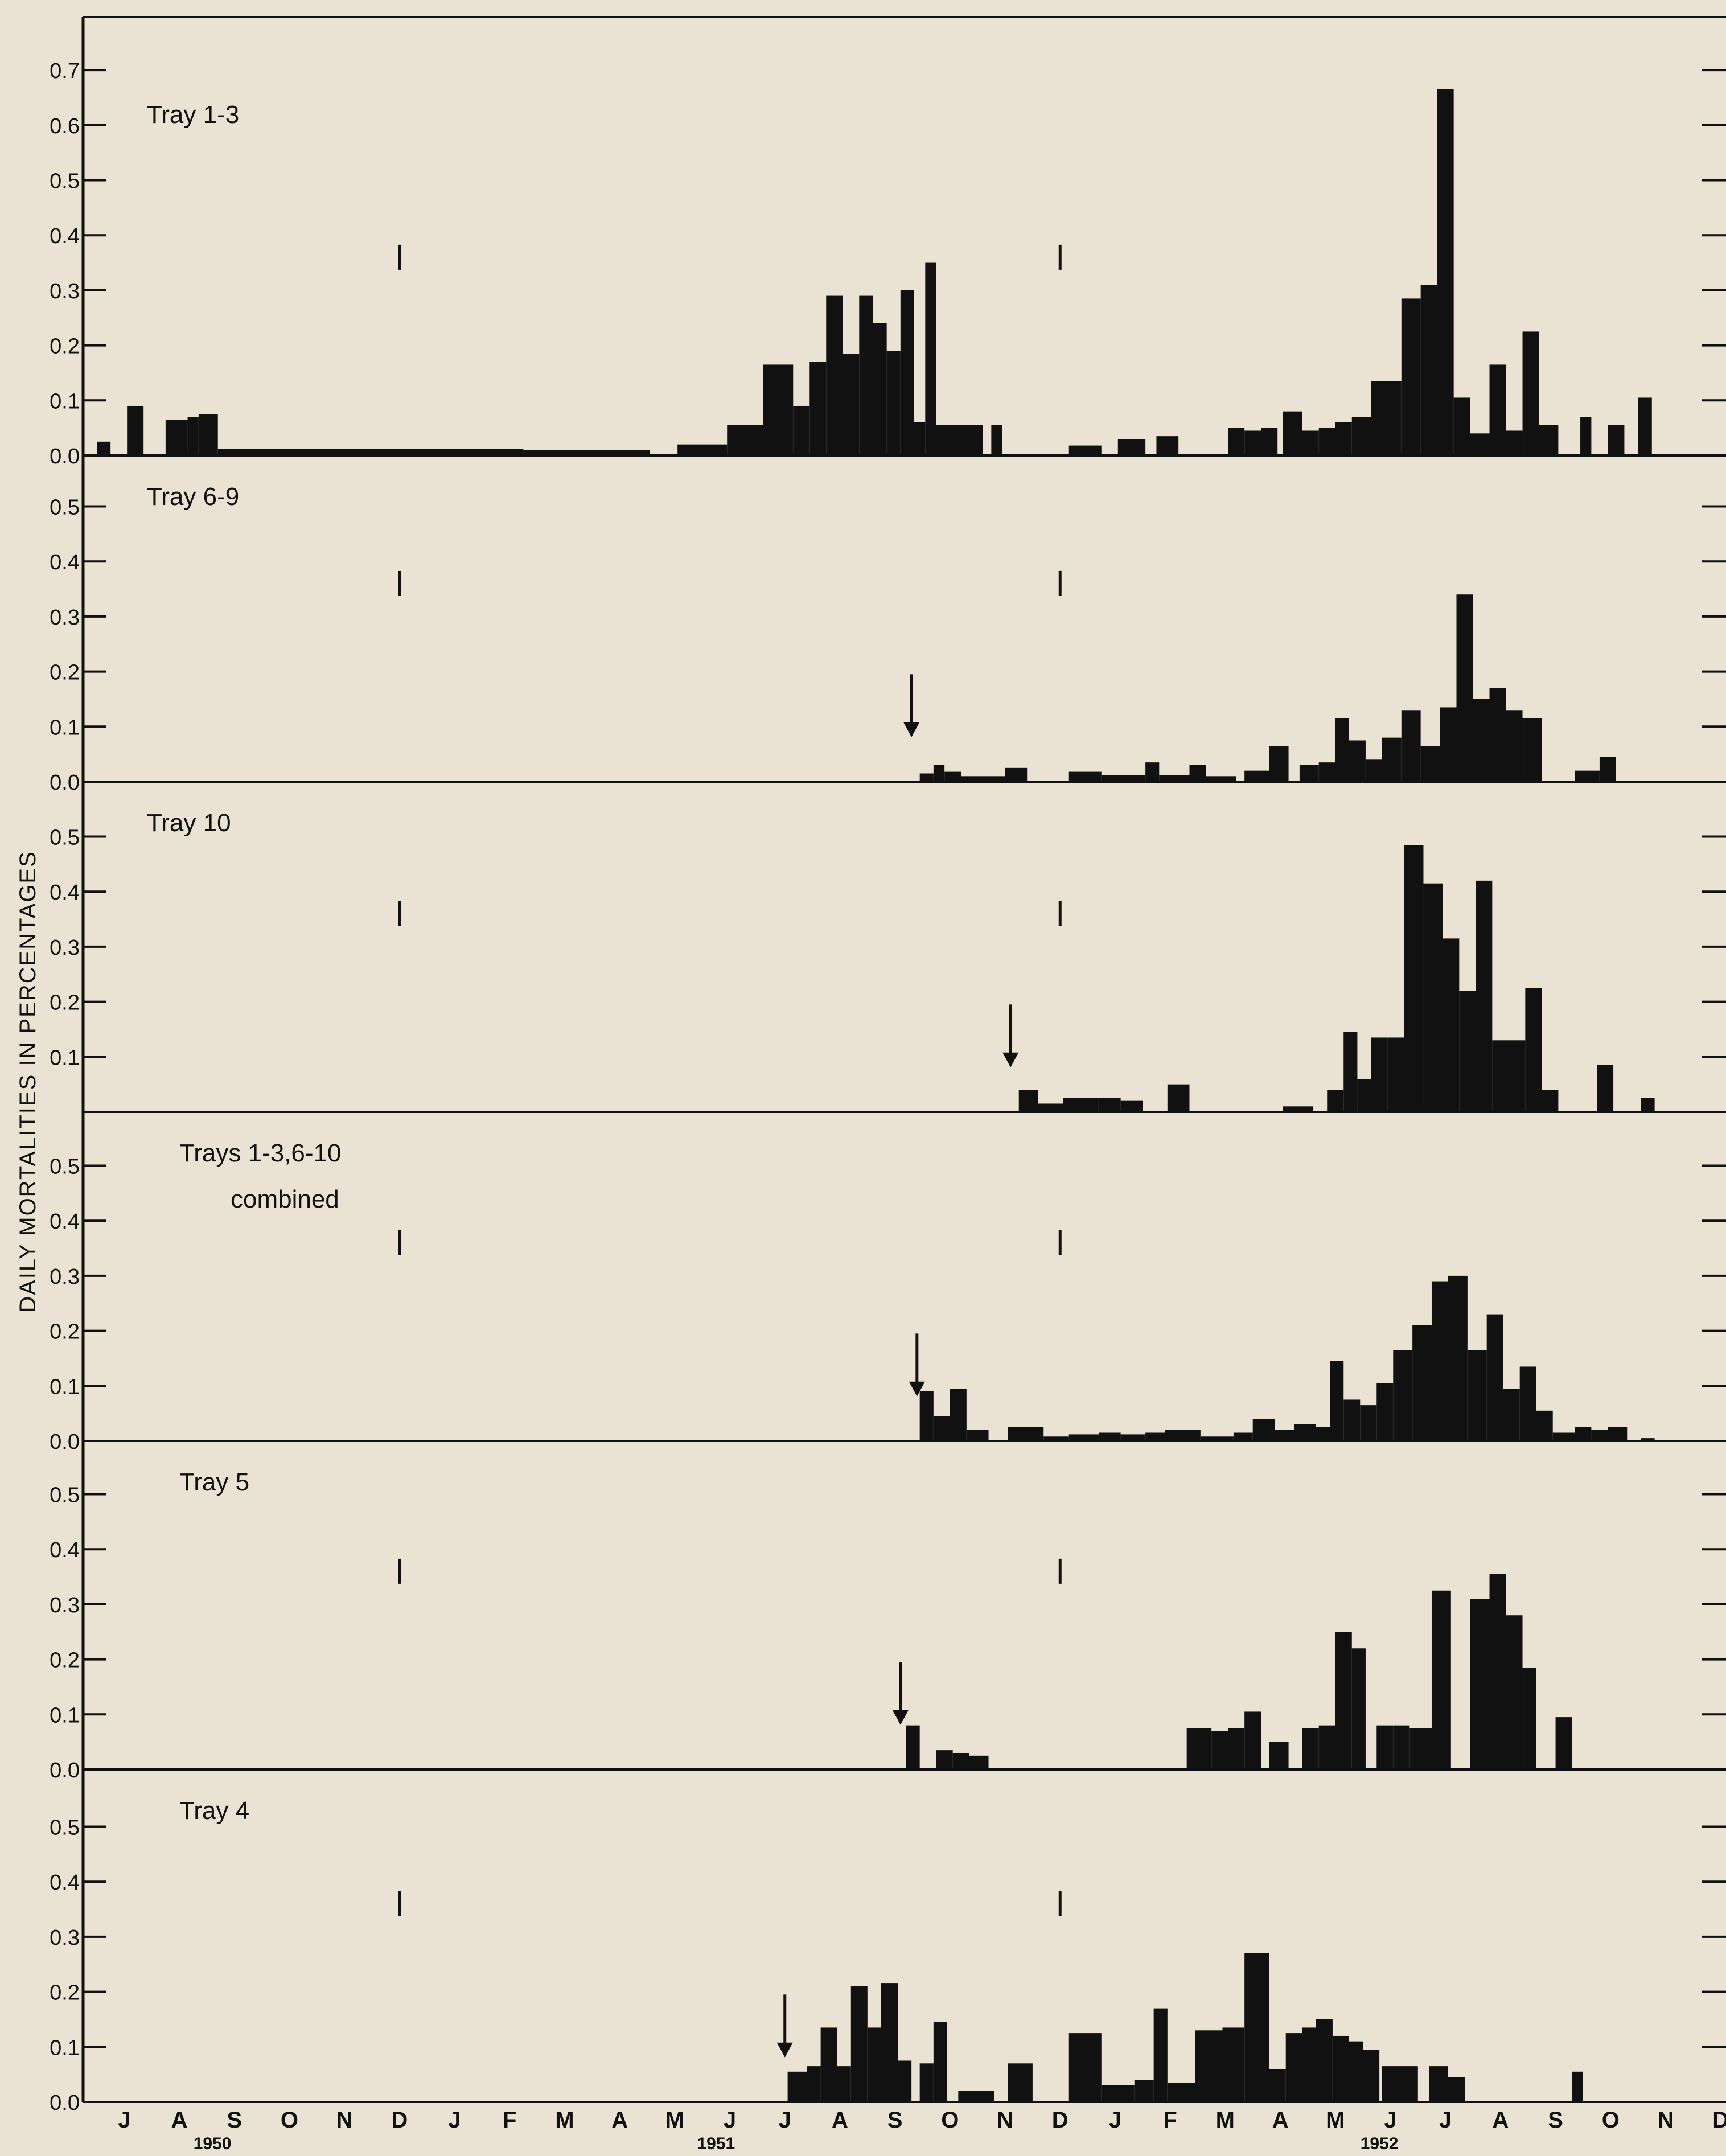 This screenshot has width=1726, height=2156. Describe the element at coordinates (189, 823) in the screenshot. I see `panel-title: Tray 10` at that location.